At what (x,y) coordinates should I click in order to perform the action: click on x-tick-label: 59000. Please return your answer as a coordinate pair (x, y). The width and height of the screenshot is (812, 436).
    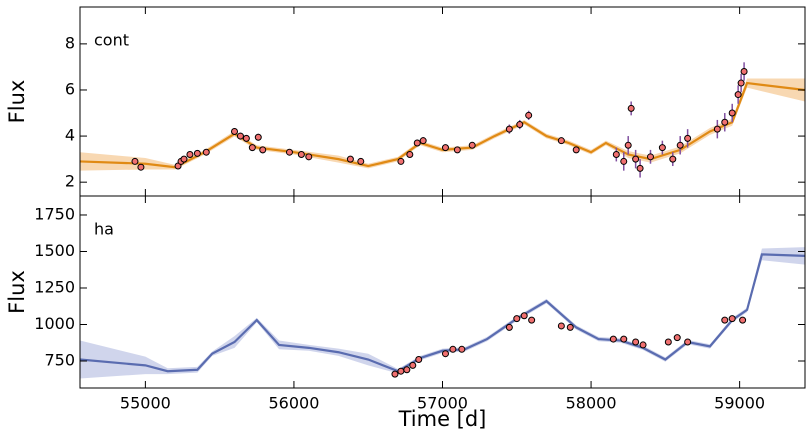
    Looking at the image, I should click on (739, 403).